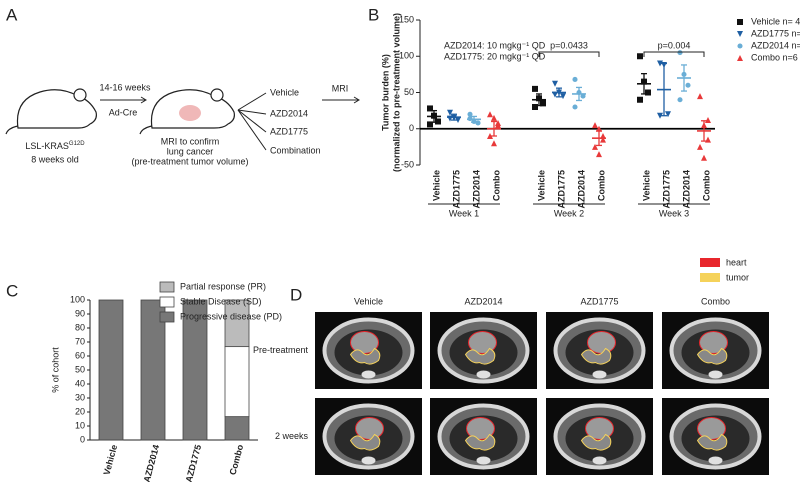  I want to click on arrows, so click(230, 121).